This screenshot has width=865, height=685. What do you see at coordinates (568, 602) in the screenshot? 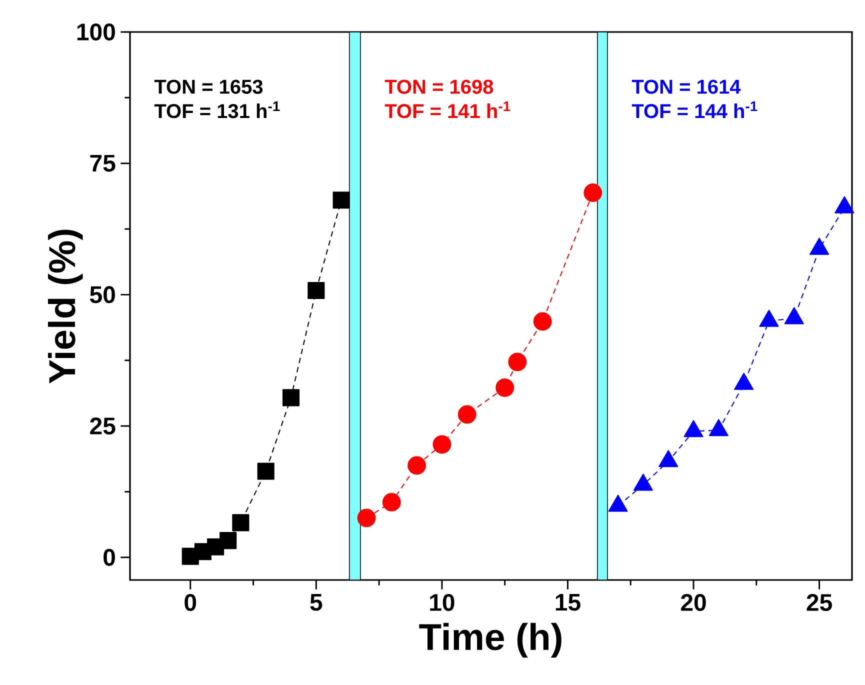
I see `x-tick-label: 15` at bounding box center [568, 602].